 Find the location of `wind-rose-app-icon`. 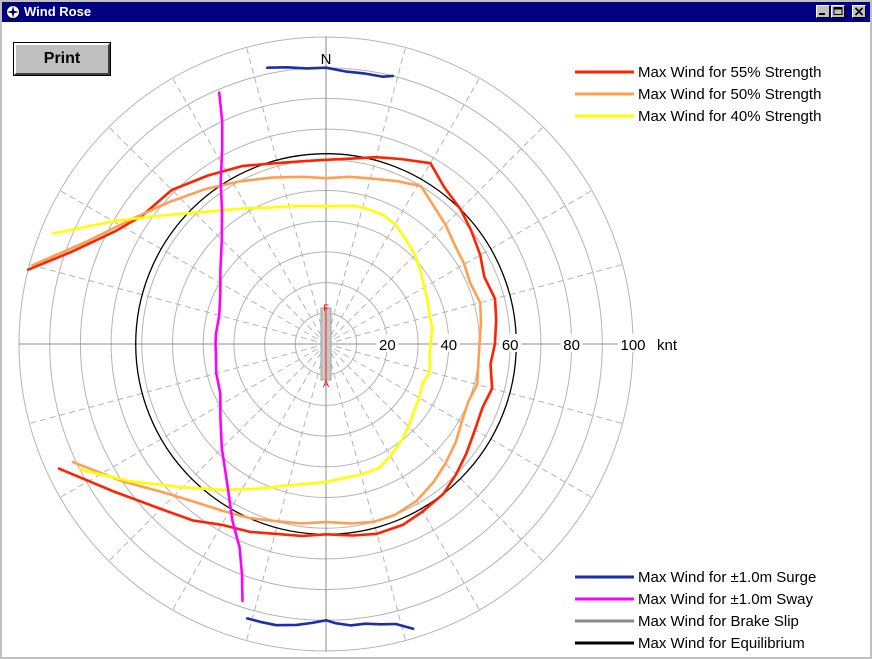

wind-rose-app-icon is located at coordinates (13, 12).